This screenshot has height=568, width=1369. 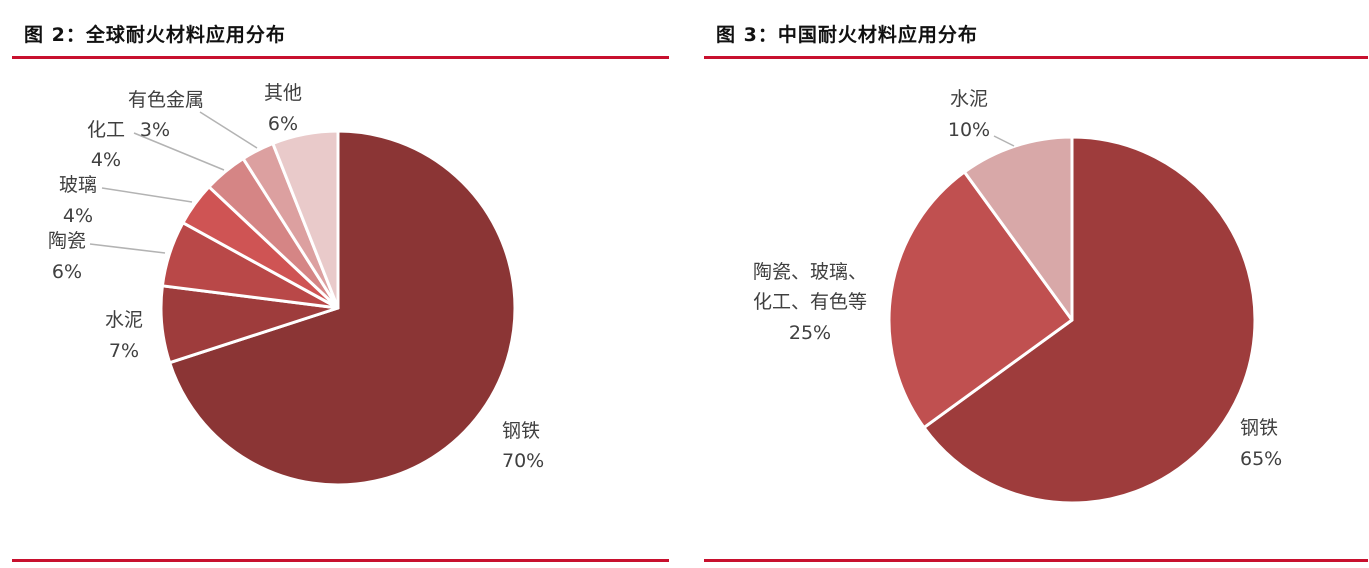 I want to click on label-ceramics-glass-chemical-nonferrous: 化工、有色等, so click(x=810, y=302).